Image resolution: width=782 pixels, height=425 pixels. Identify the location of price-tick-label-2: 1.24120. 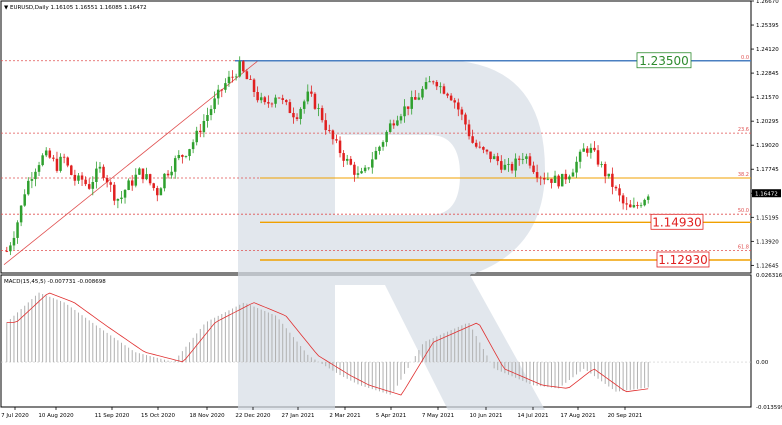
(767, 50).